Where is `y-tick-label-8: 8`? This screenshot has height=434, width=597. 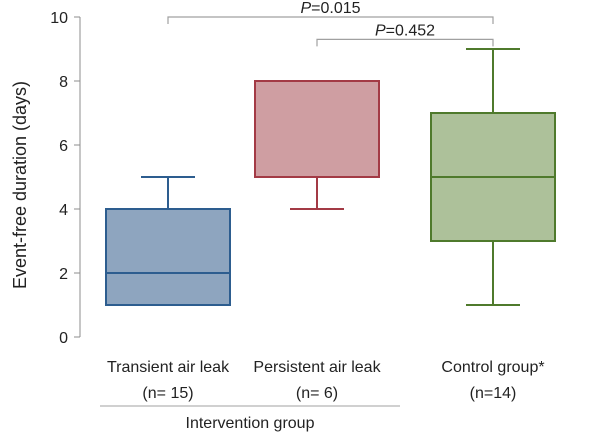 y-tick-label-8: 8 is located at coordinates (63, 82).